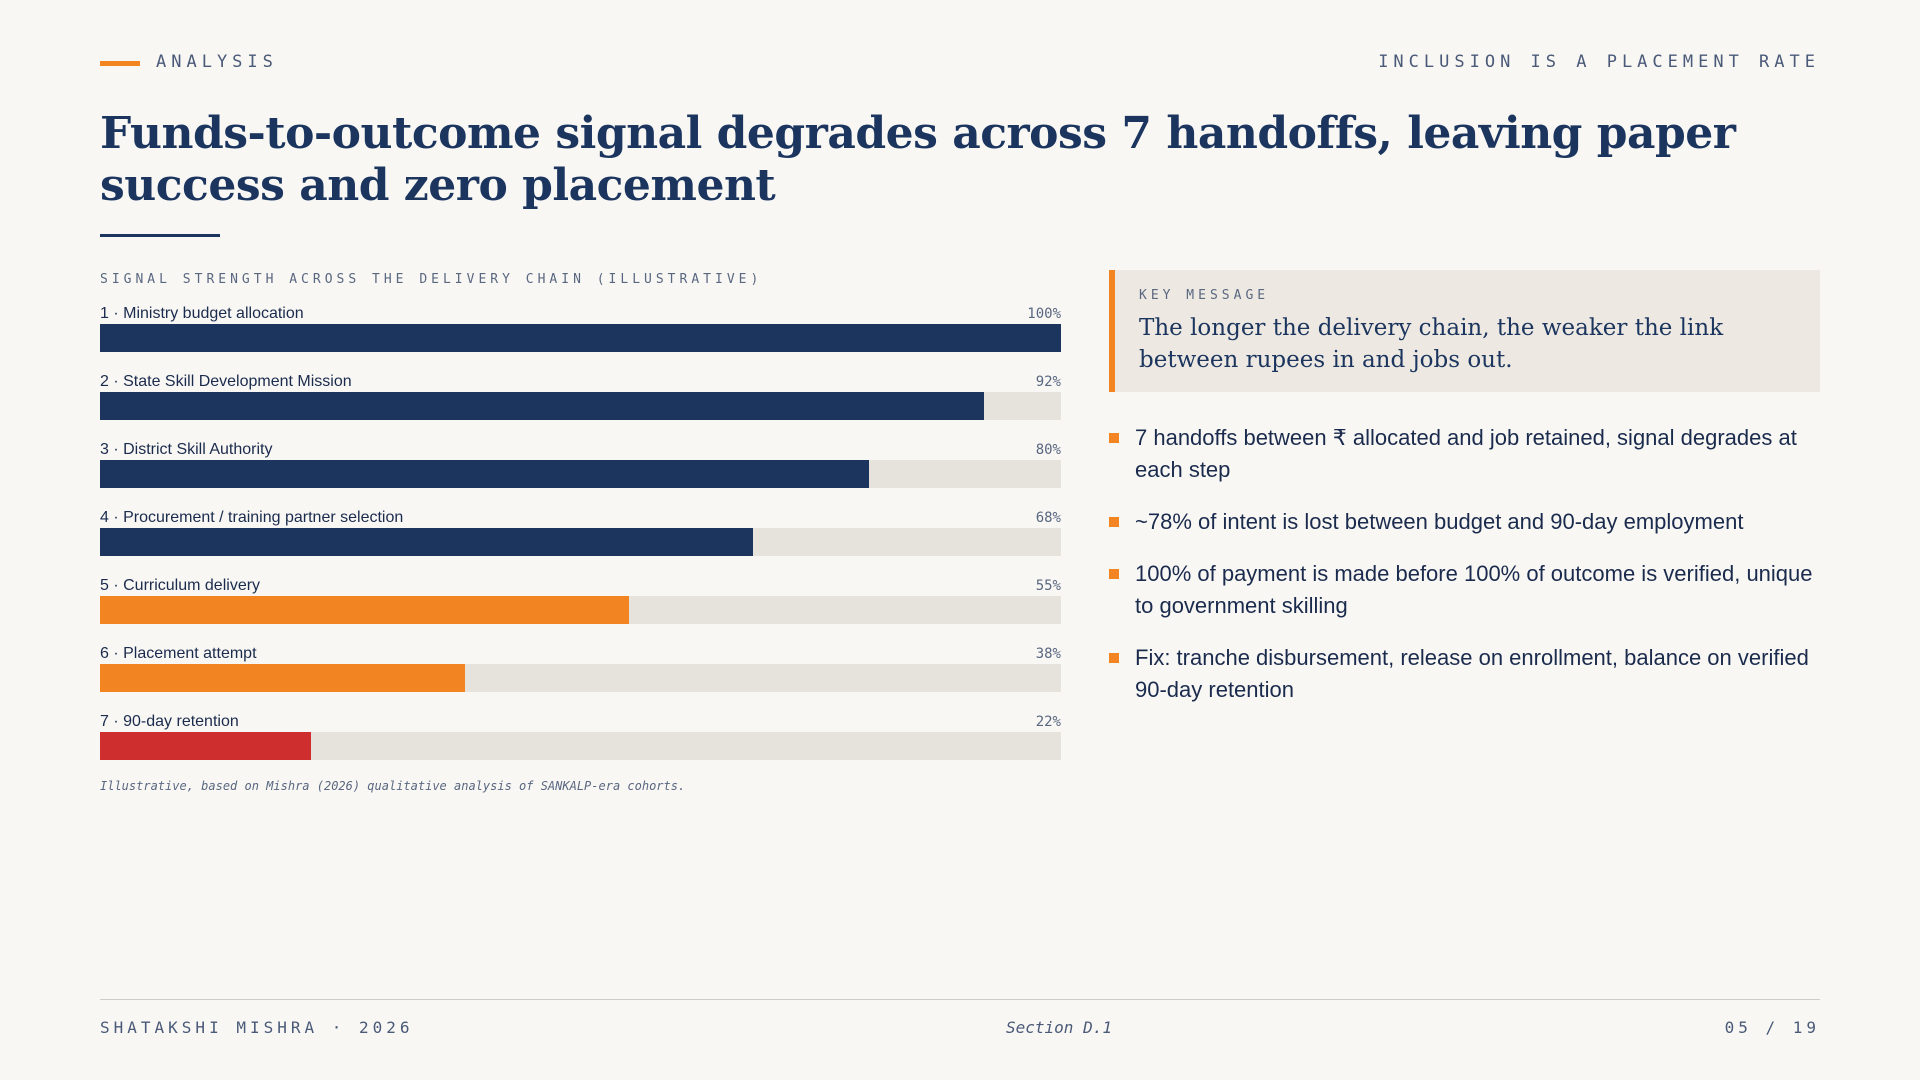 The image size is (1920, 1080). I want to click on bar-row: 1 · Ministry budget allocation 100%, so click(580, 333).